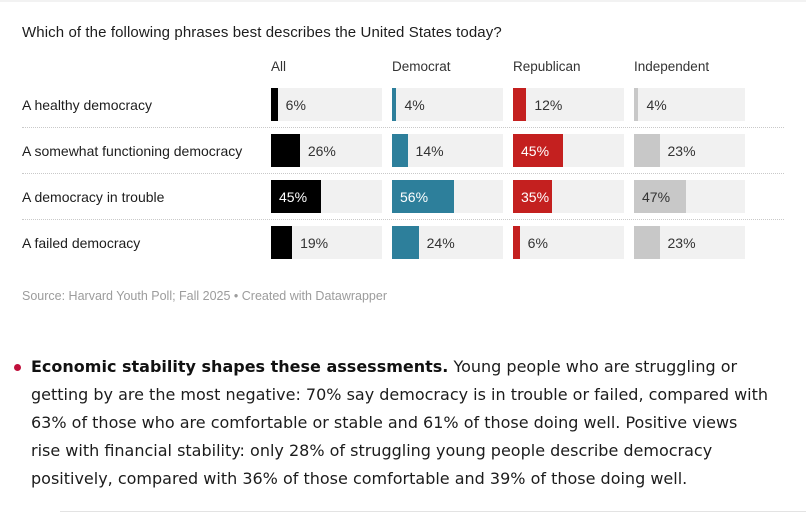 This screenshot has width=806, height=513. I want to click on bar-track-democrat: 56%, so click(447, 196).